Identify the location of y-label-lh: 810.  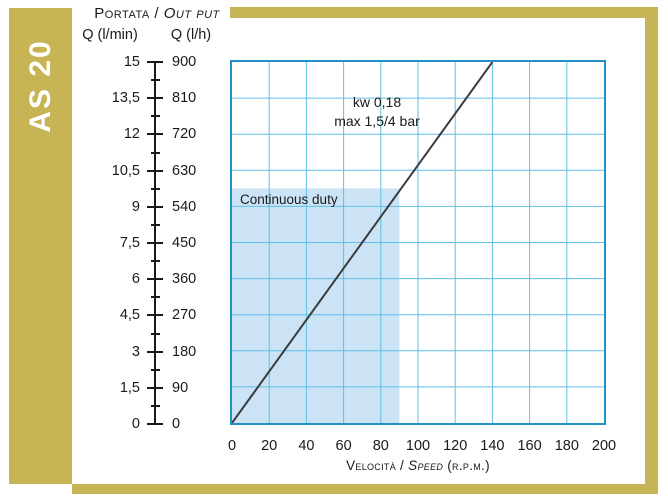
(184, 98).